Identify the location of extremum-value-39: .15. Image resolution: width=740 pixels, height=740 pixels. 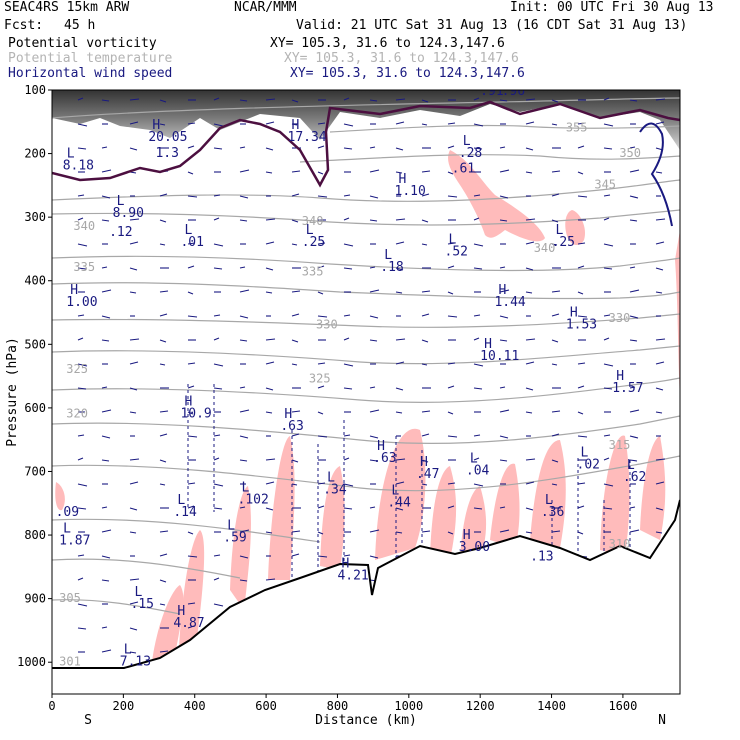
(142, 604).